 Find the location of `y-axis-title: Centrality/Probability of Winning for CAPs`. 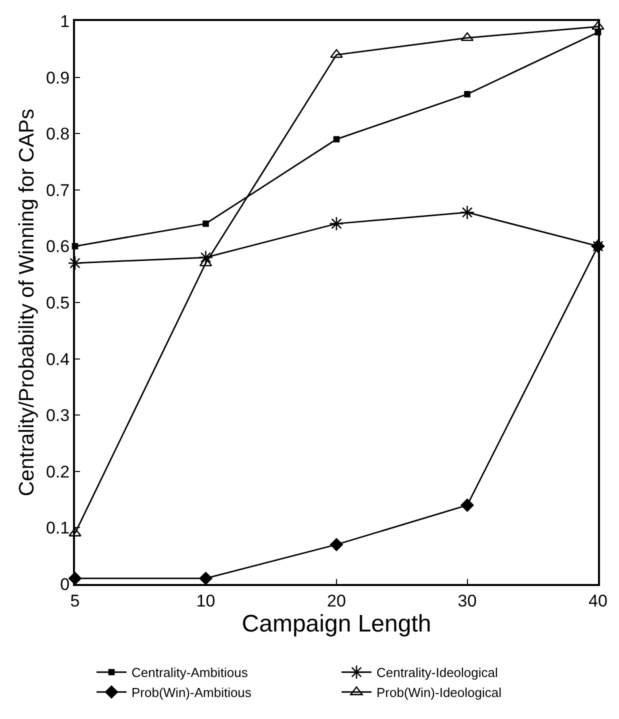

y-axis-title: Centrality/Probability of Winning for CAPs is located at coordinates (27, 302).